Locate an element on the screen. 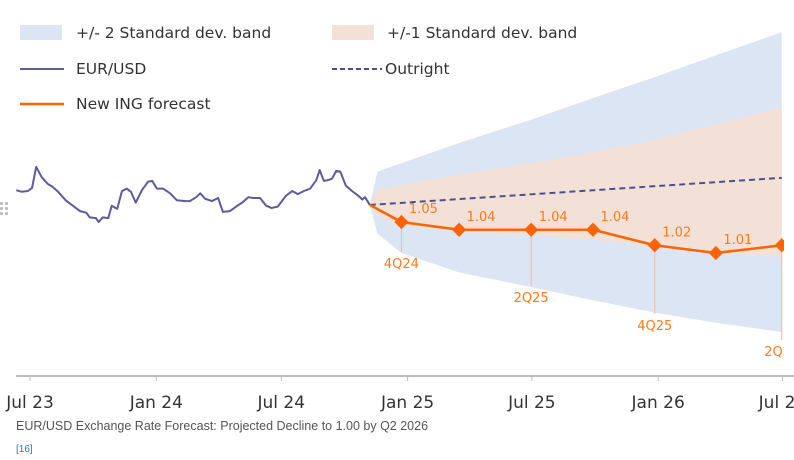 This screenshot has height=460, width=794. outright-line is located at coordinates (575, 191).